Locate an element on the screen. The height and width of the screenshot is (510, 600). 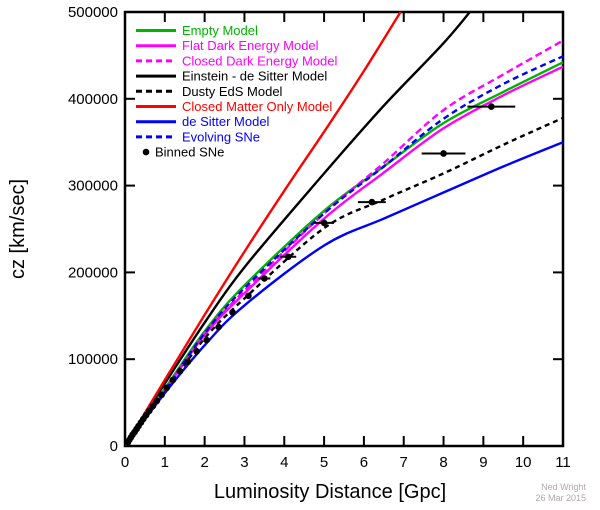
legend-label: Einstein - de Sitter Model is located at coordinates (254, 76).